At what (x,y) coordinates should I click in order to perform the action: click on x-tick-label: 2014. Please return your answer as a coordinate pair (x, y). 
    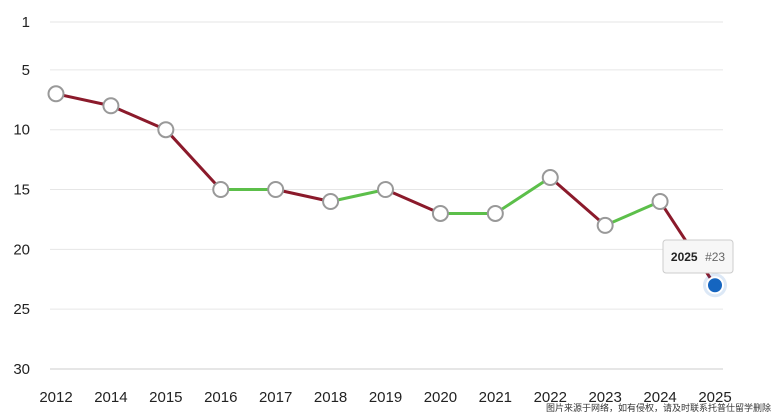
    Looking at the image, I should click on (110, 397).